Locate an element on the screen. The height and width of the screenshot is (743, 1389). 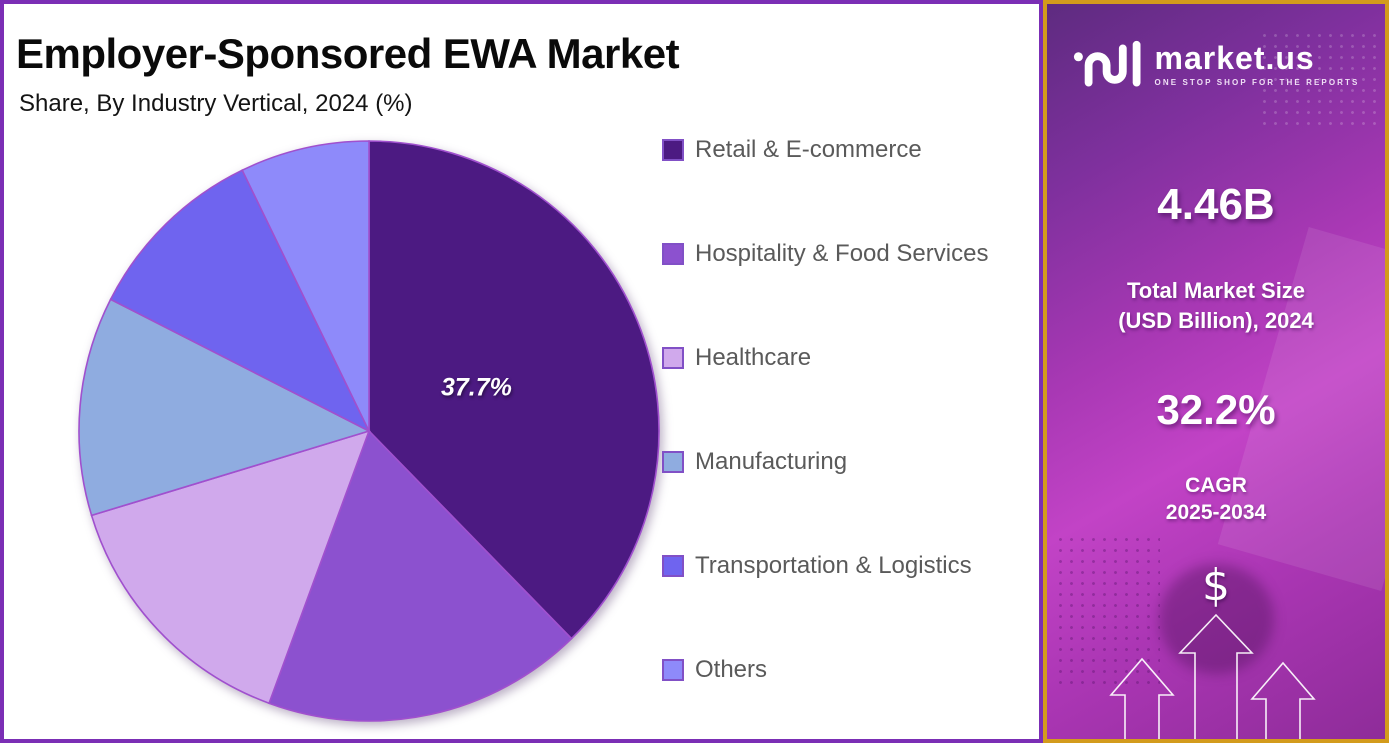
brand-text: market.us ONE STOP SHOP FOR THE REPORTS is located at coordinates (1257, 64).